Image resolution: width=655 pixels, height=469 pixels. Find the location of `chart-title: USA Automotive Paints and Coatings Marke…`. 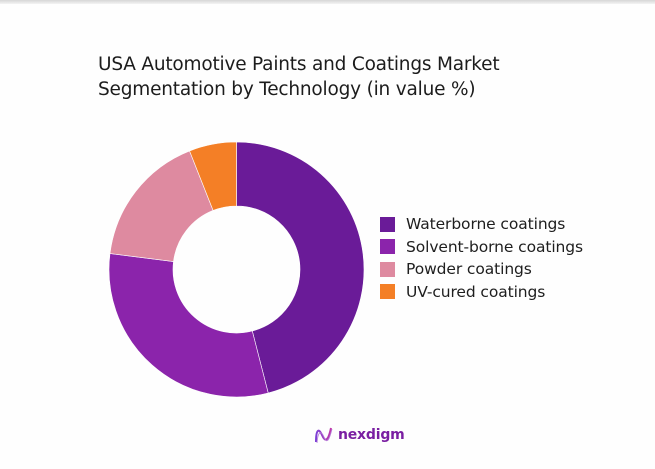

chart-title: USA Automotive Paints and Coatings Marke… is located at coordinates (299, 77).